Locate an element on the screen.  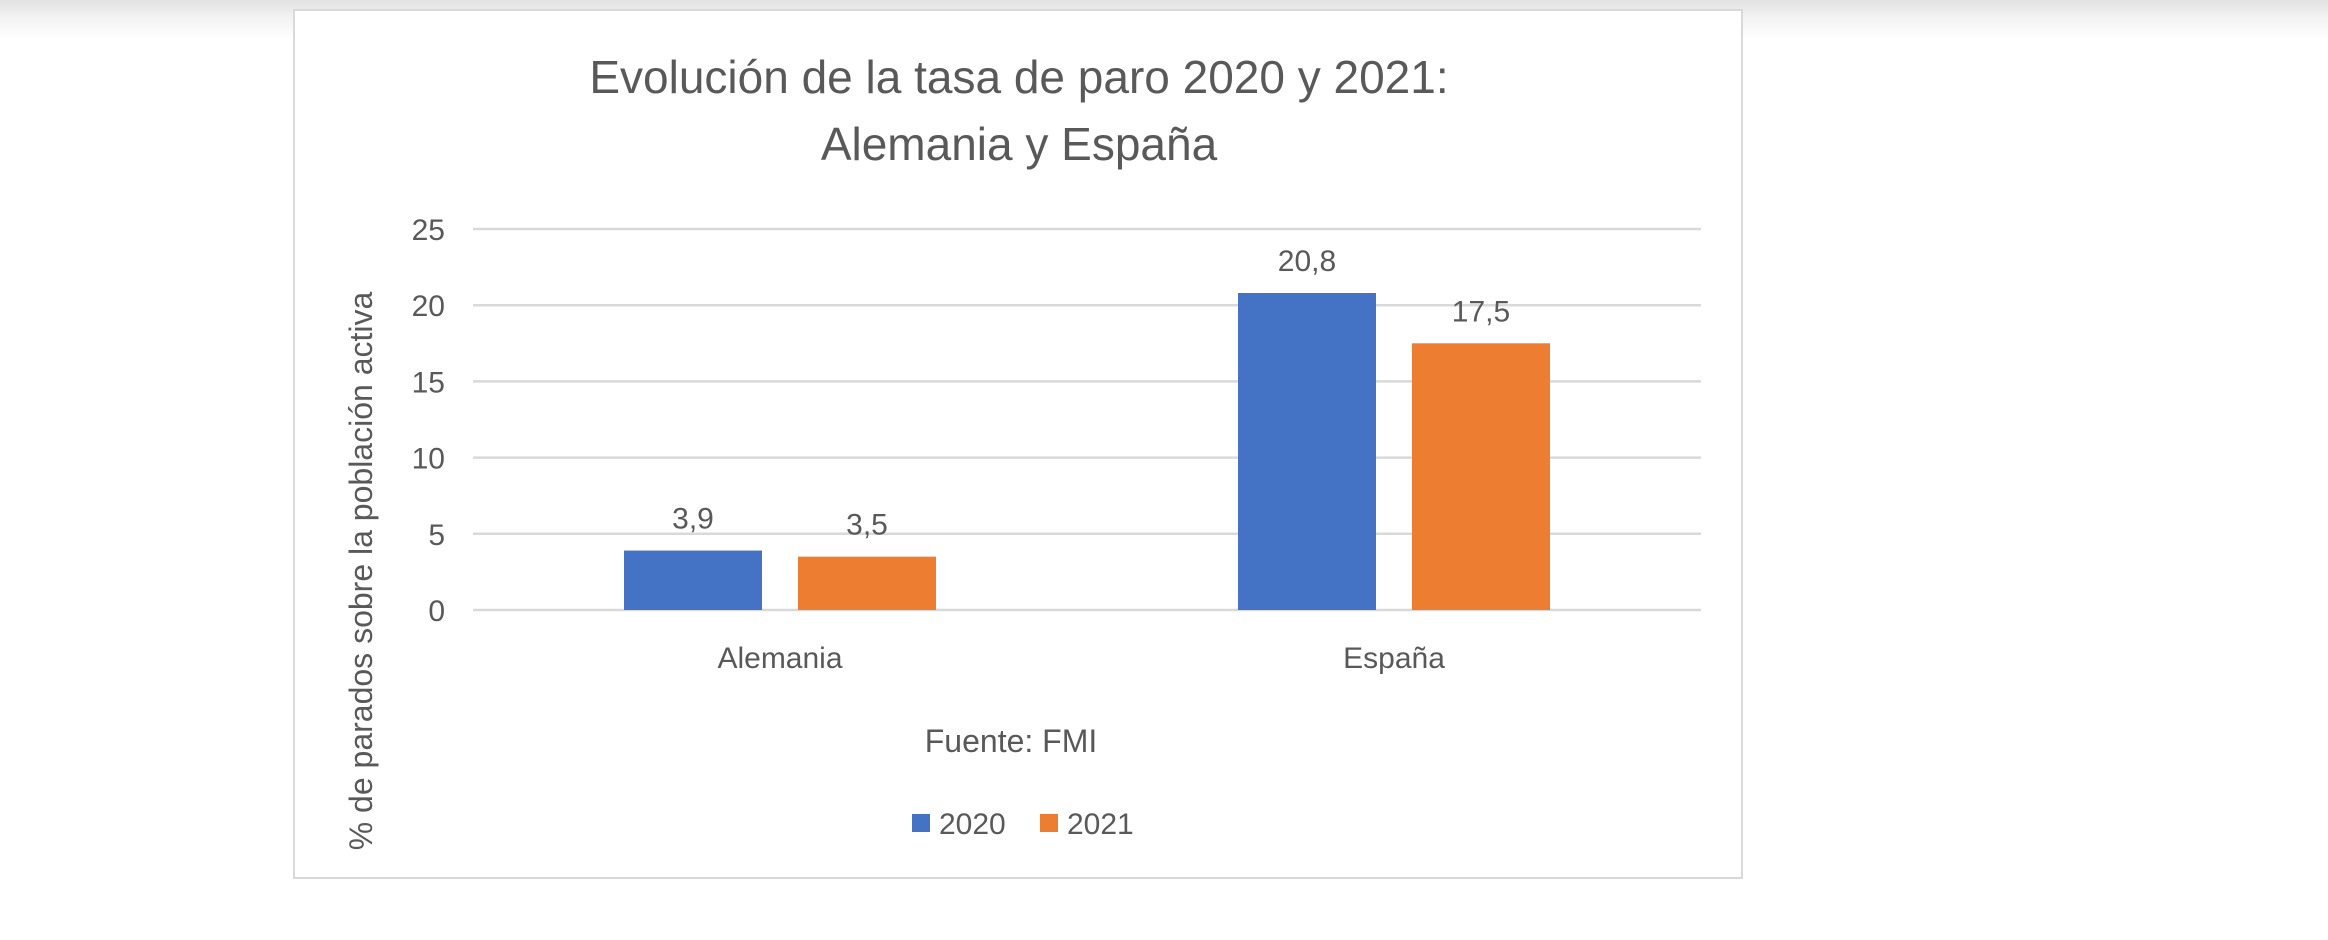
legend-label-2021: 2021 is located at coordinates (1100, 824).